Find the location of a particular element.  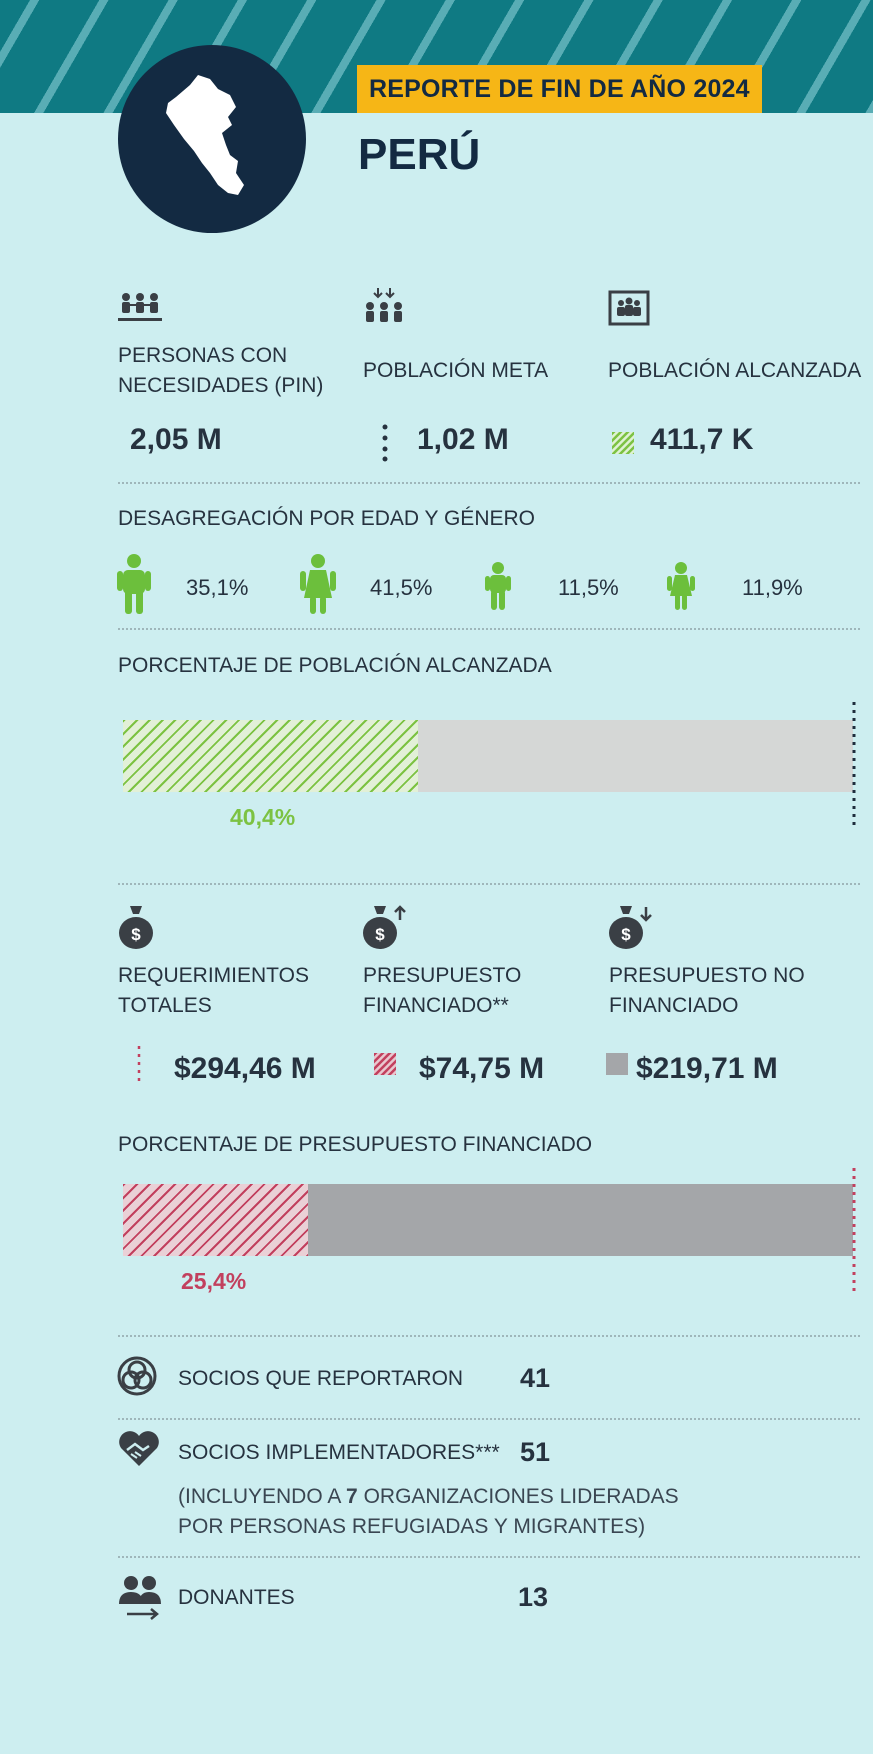

hatched-red-legend-icon is located at coordinates (385, 1064).